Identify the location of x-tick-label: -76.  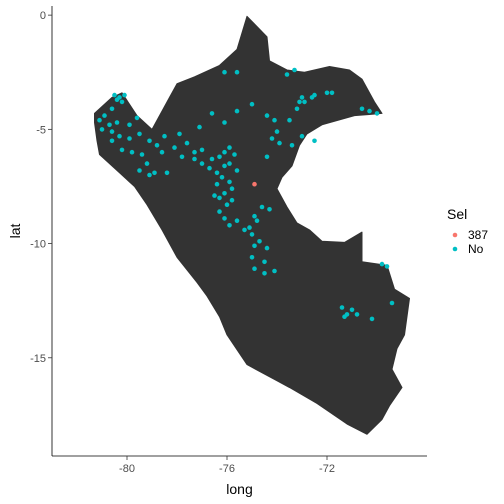
(227, 469).